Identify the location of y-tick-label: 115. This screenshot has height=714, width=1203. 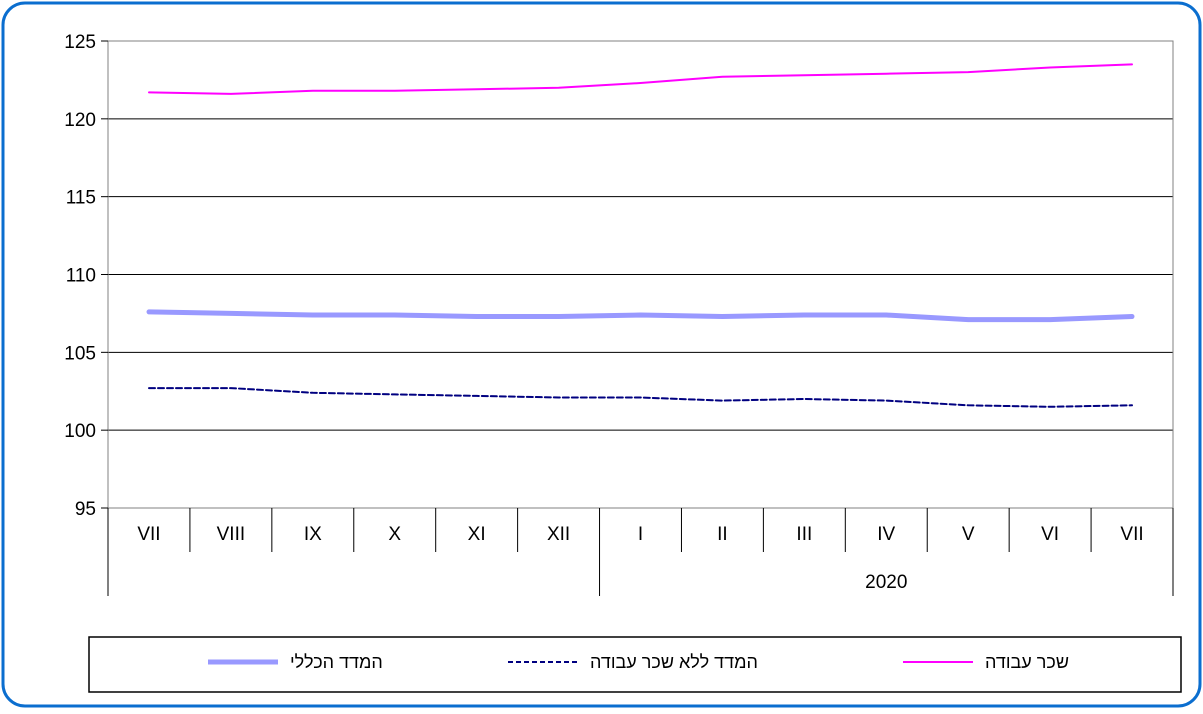
(81, 198).